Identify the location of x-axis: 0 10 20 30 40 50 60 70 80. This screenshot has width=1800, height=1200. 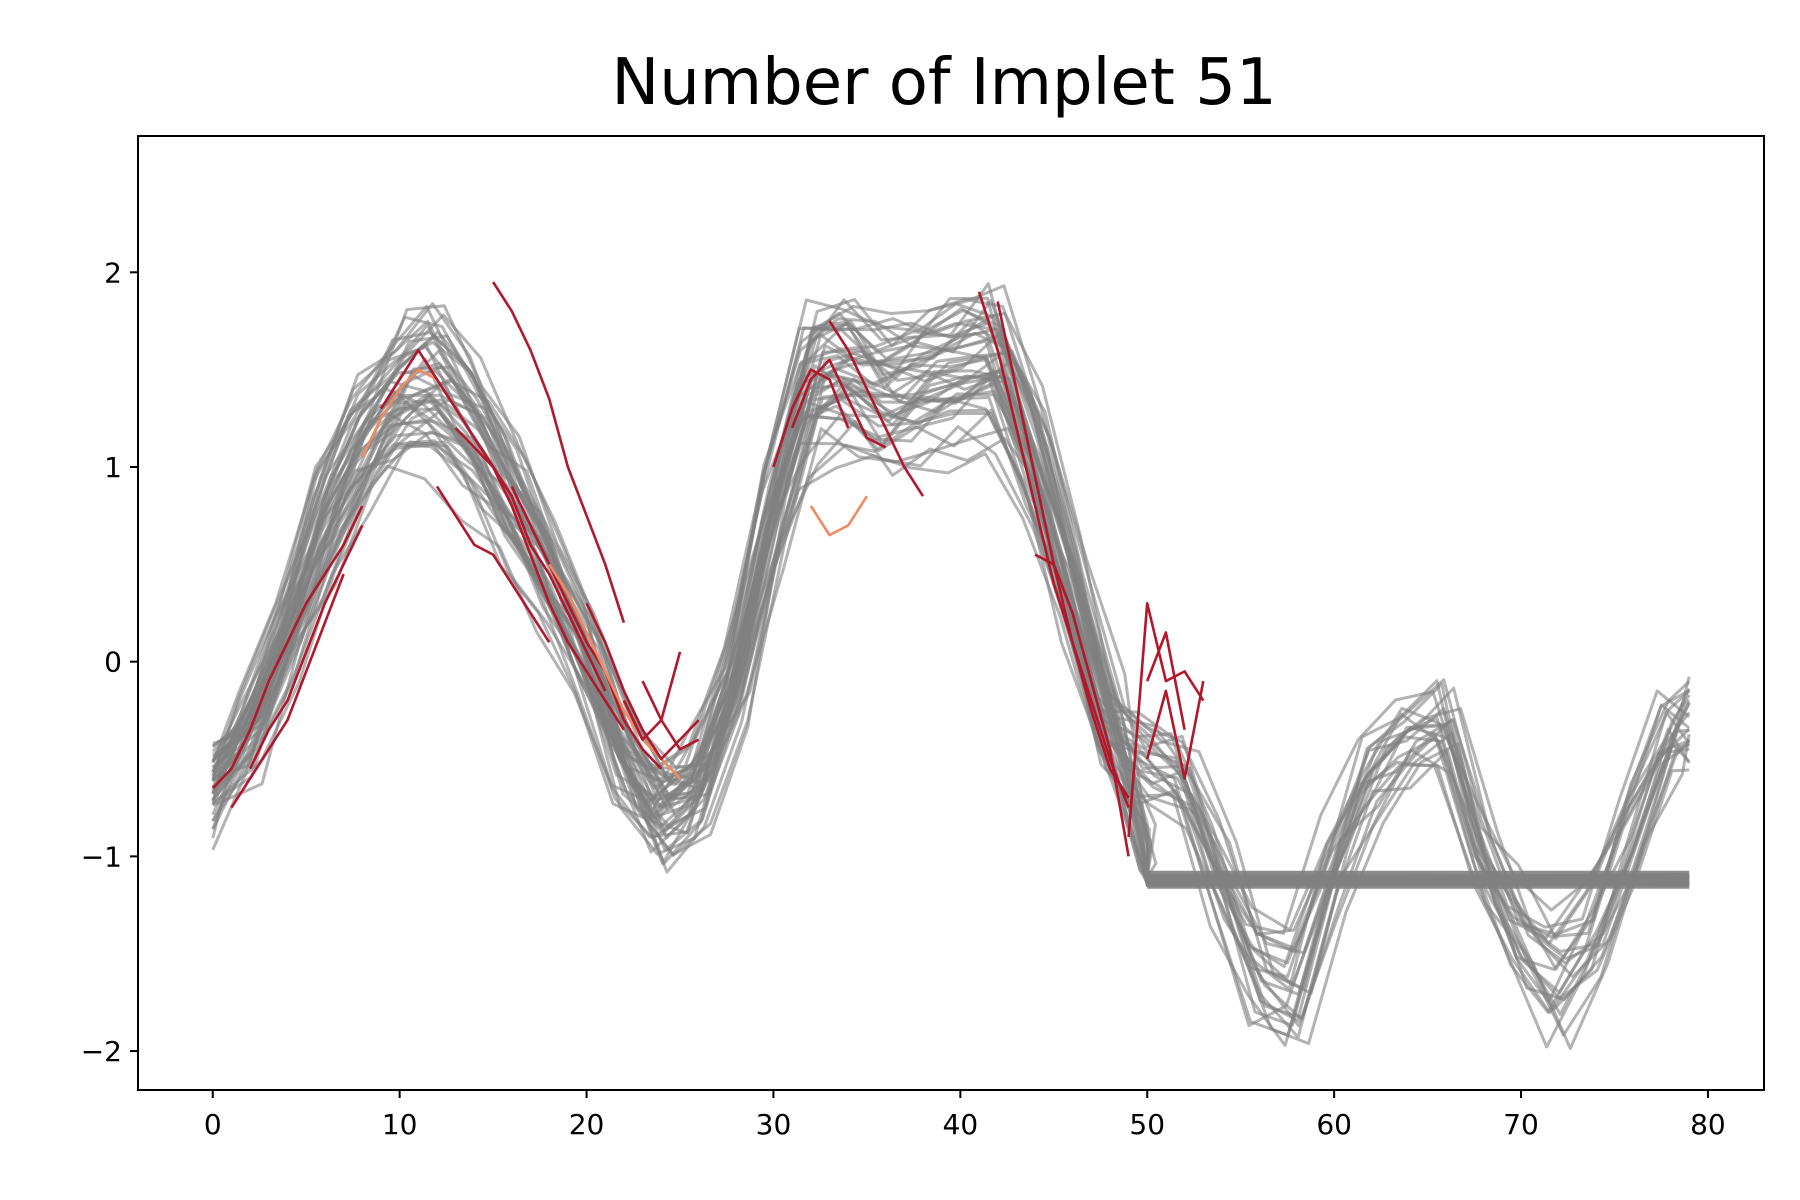
(965, 1115).